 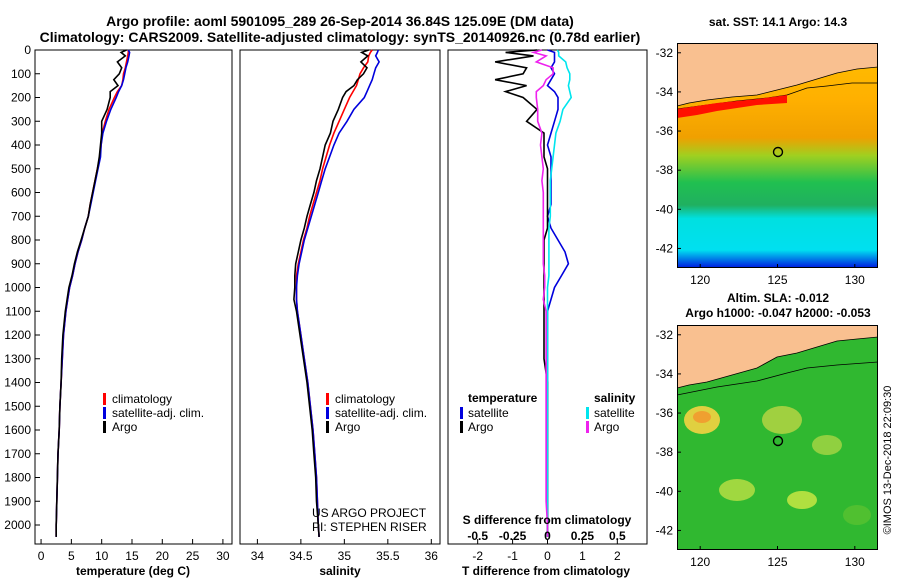 I want to click on x-tick-label: 20, so click(x=163, y=556).